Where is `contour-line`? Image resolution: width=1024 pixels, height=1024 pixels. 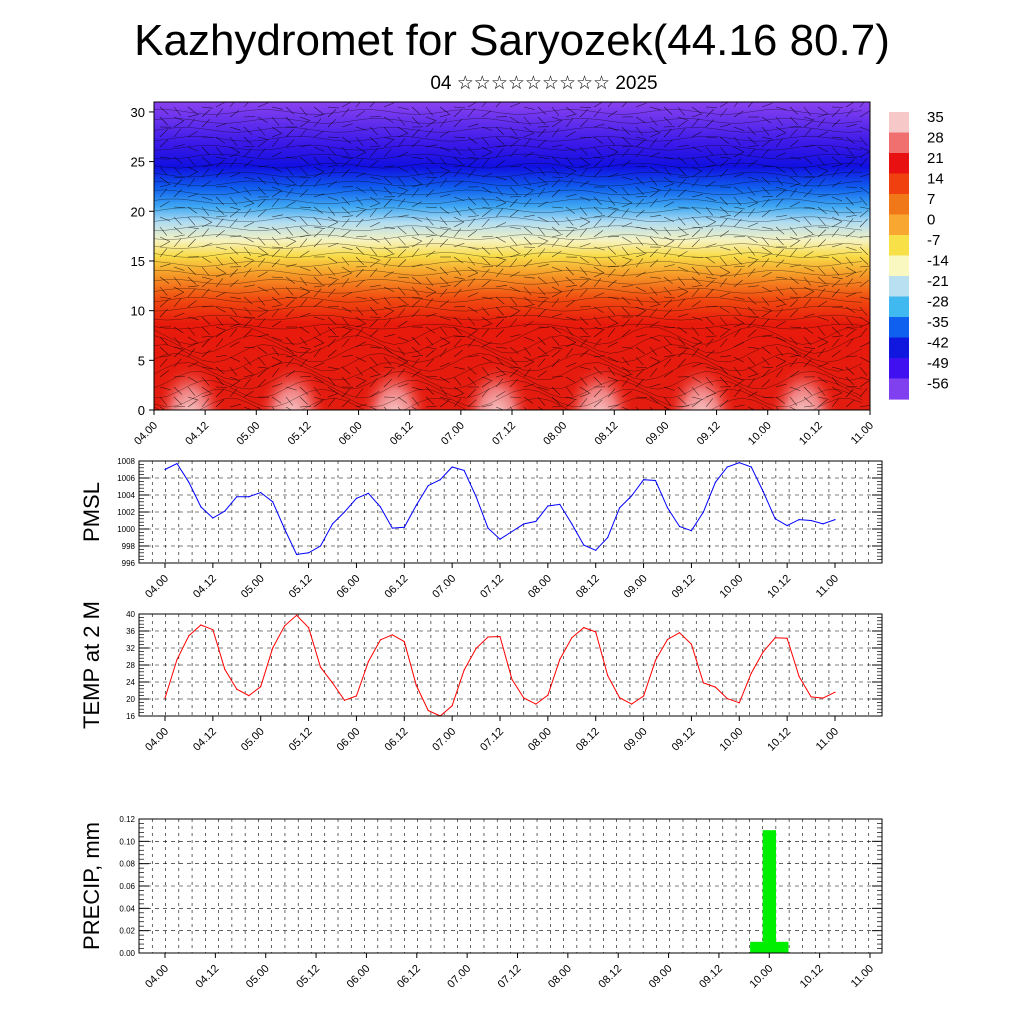 contour-line is located at coordinates (508, 403).